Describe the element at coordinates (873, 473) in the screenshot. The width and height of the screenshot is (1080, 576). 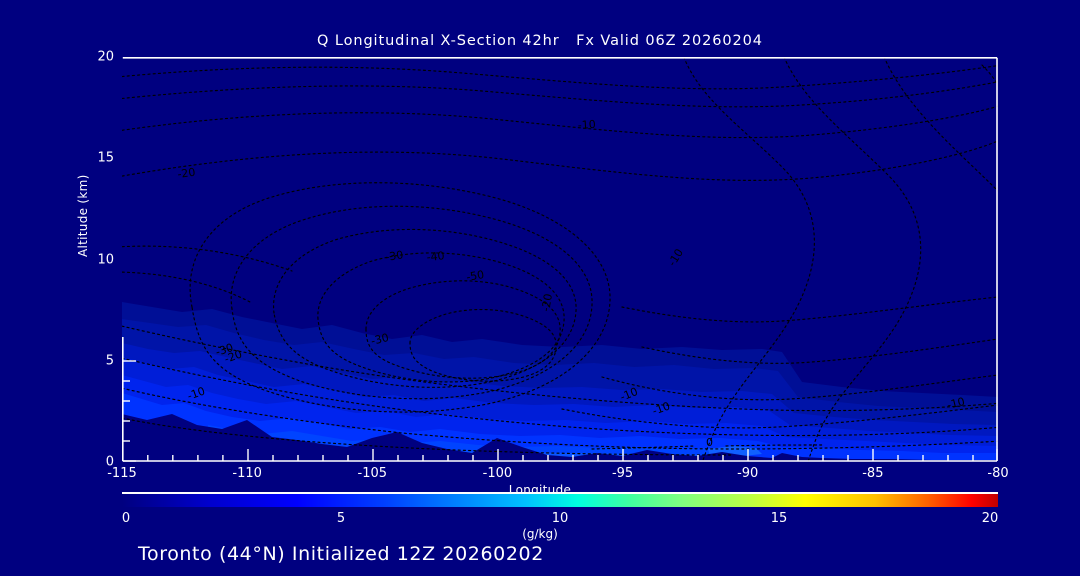
I see `x-tick-label: -85` at that location.